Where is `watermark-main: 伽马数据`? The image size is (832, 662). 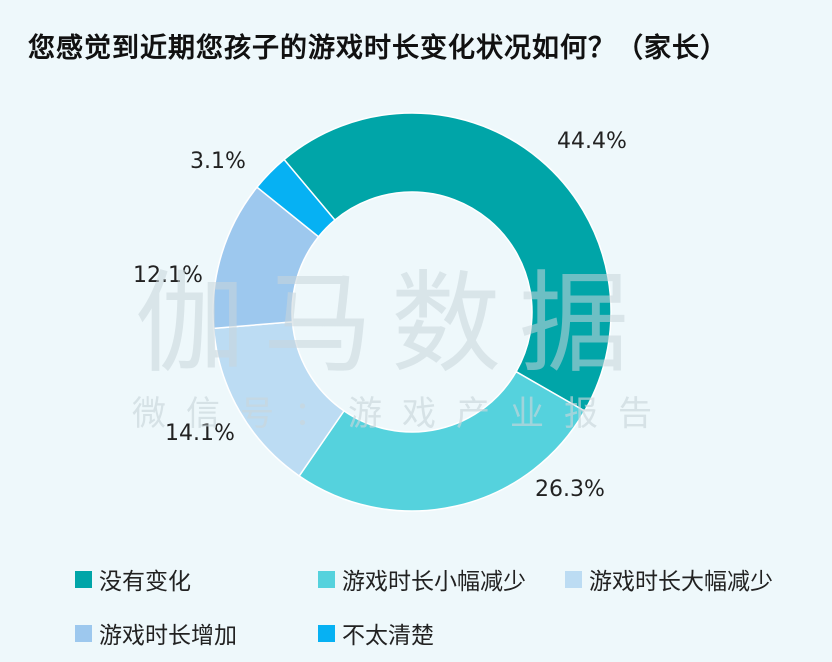 watermark-main: 伽马数据 is located at coordinates (391, 324).